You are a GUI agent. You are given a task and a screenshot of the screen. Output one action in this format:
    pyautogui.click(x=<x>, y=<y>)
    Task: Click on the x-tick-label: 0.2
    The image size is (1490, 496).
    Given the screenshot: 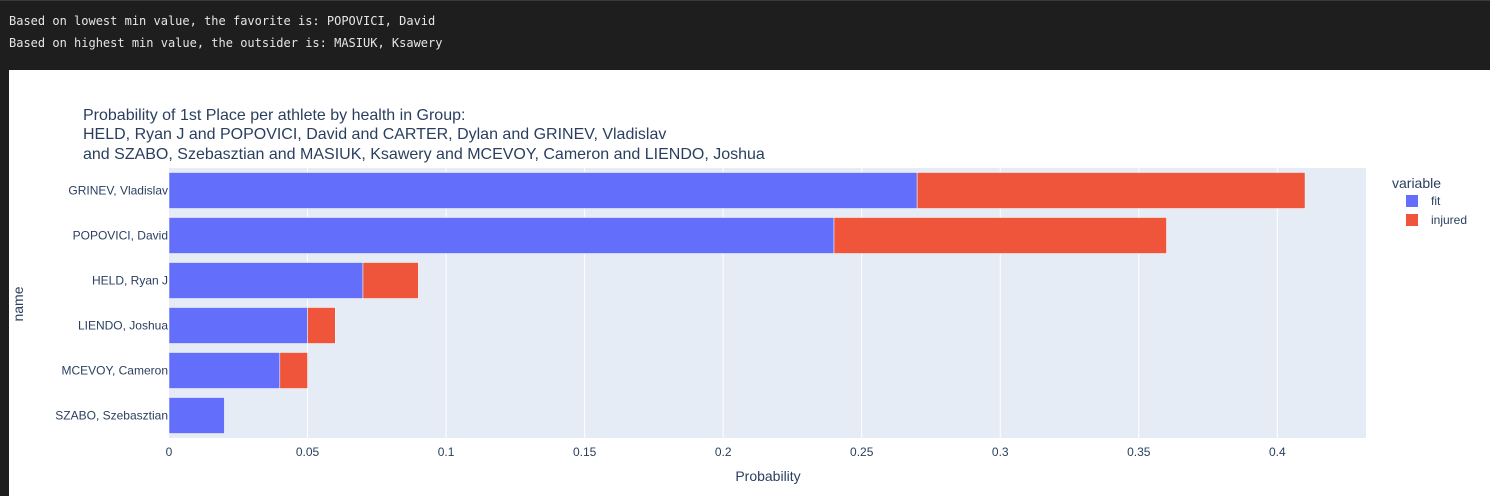 What is the action you would take?
    pyautogui.click(x=723, y=452)
    